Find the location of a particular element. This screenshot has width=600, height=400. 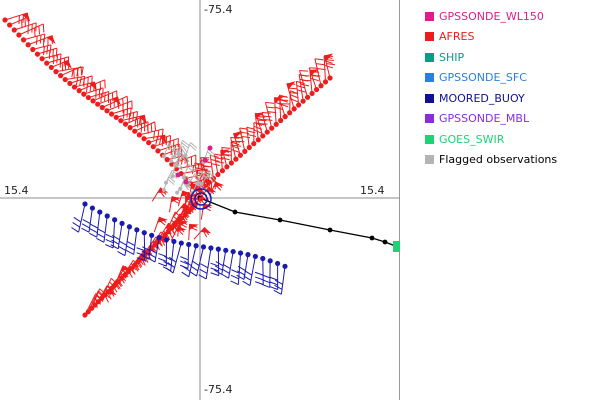

storm-center-ring-outer is located at coordinates (201, 199).